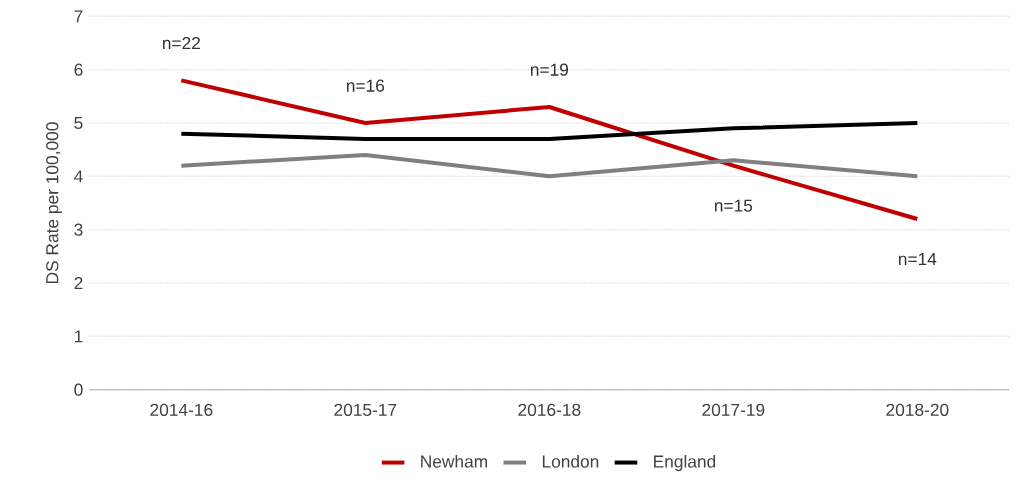  I want to click on y-tick-label: 6, so click(78, 69).